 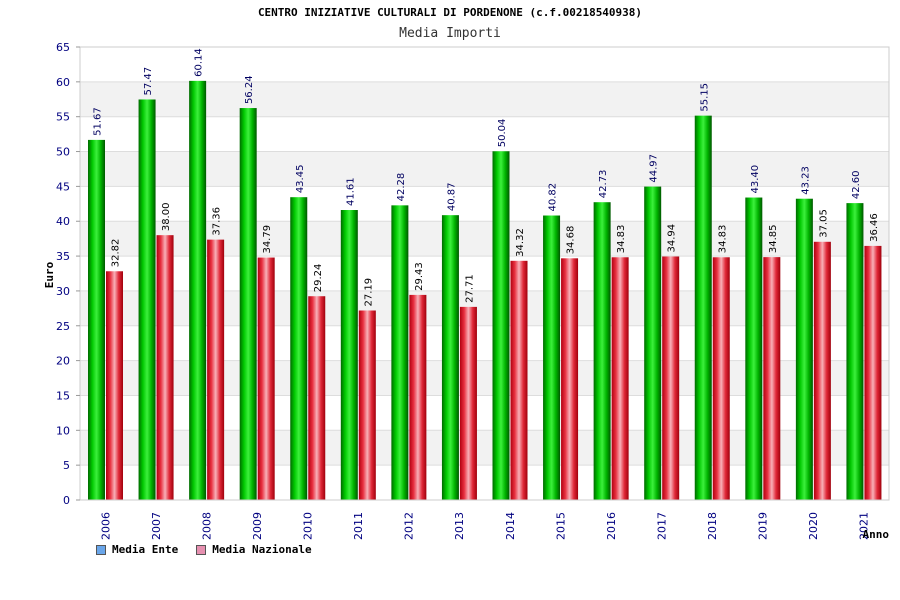 What do you see at coordinates (704, 97) in the screenshot?
I see `data-label-media-ente-2018: 55.15` at bounding box center [704, 97].